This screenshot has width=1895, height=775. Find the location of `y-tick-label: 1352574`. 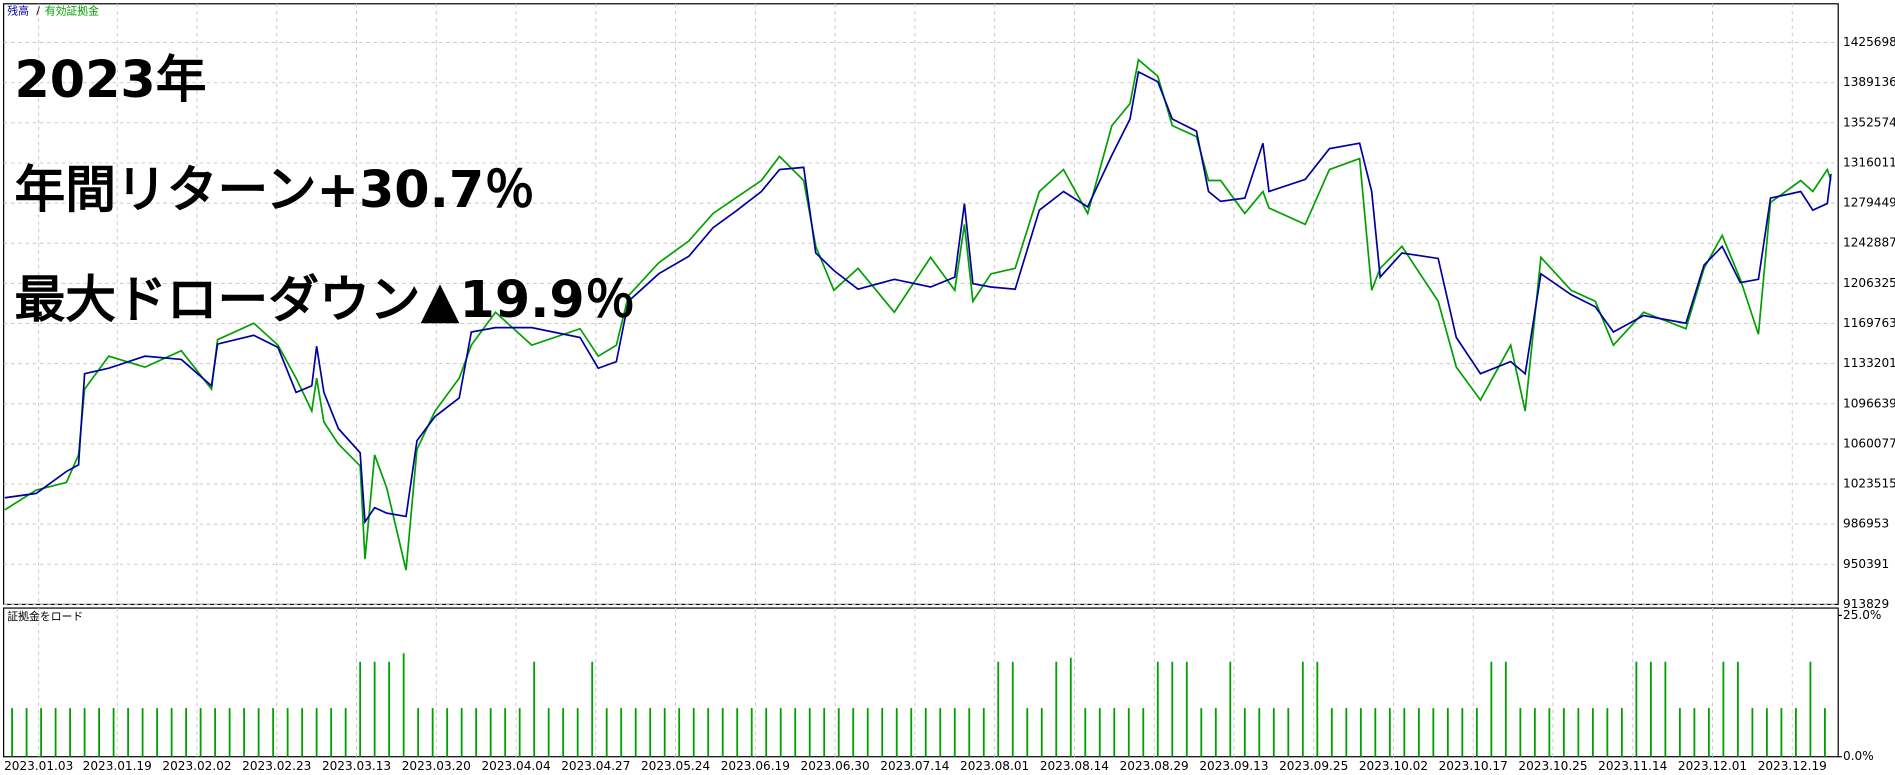

y-tick-label: 1352574 is located at coordinates (1869, 122).